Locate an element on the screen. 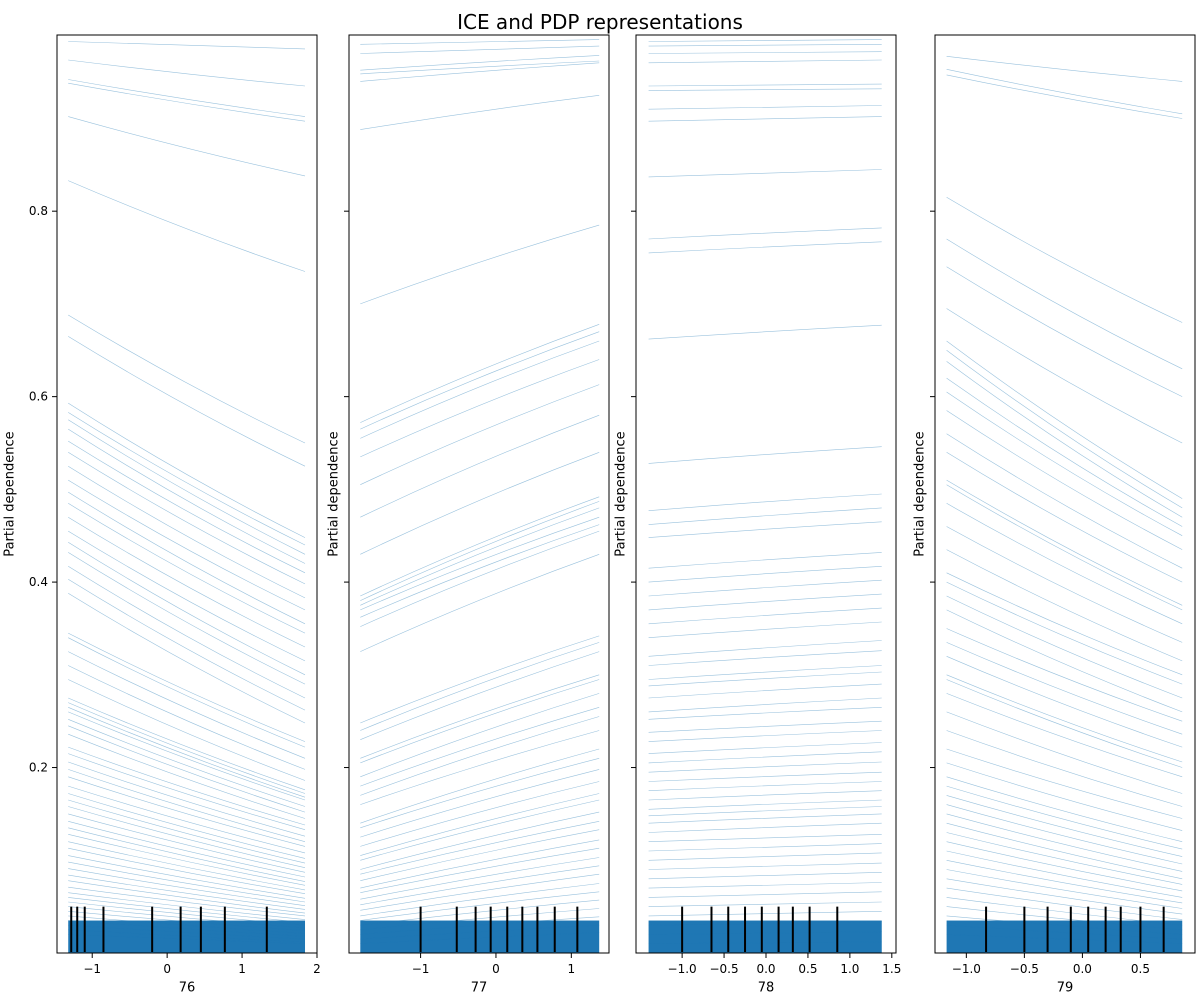 The image size is (1200, 1000). x-tick-label: 2 is located at coordinates (317, 969).